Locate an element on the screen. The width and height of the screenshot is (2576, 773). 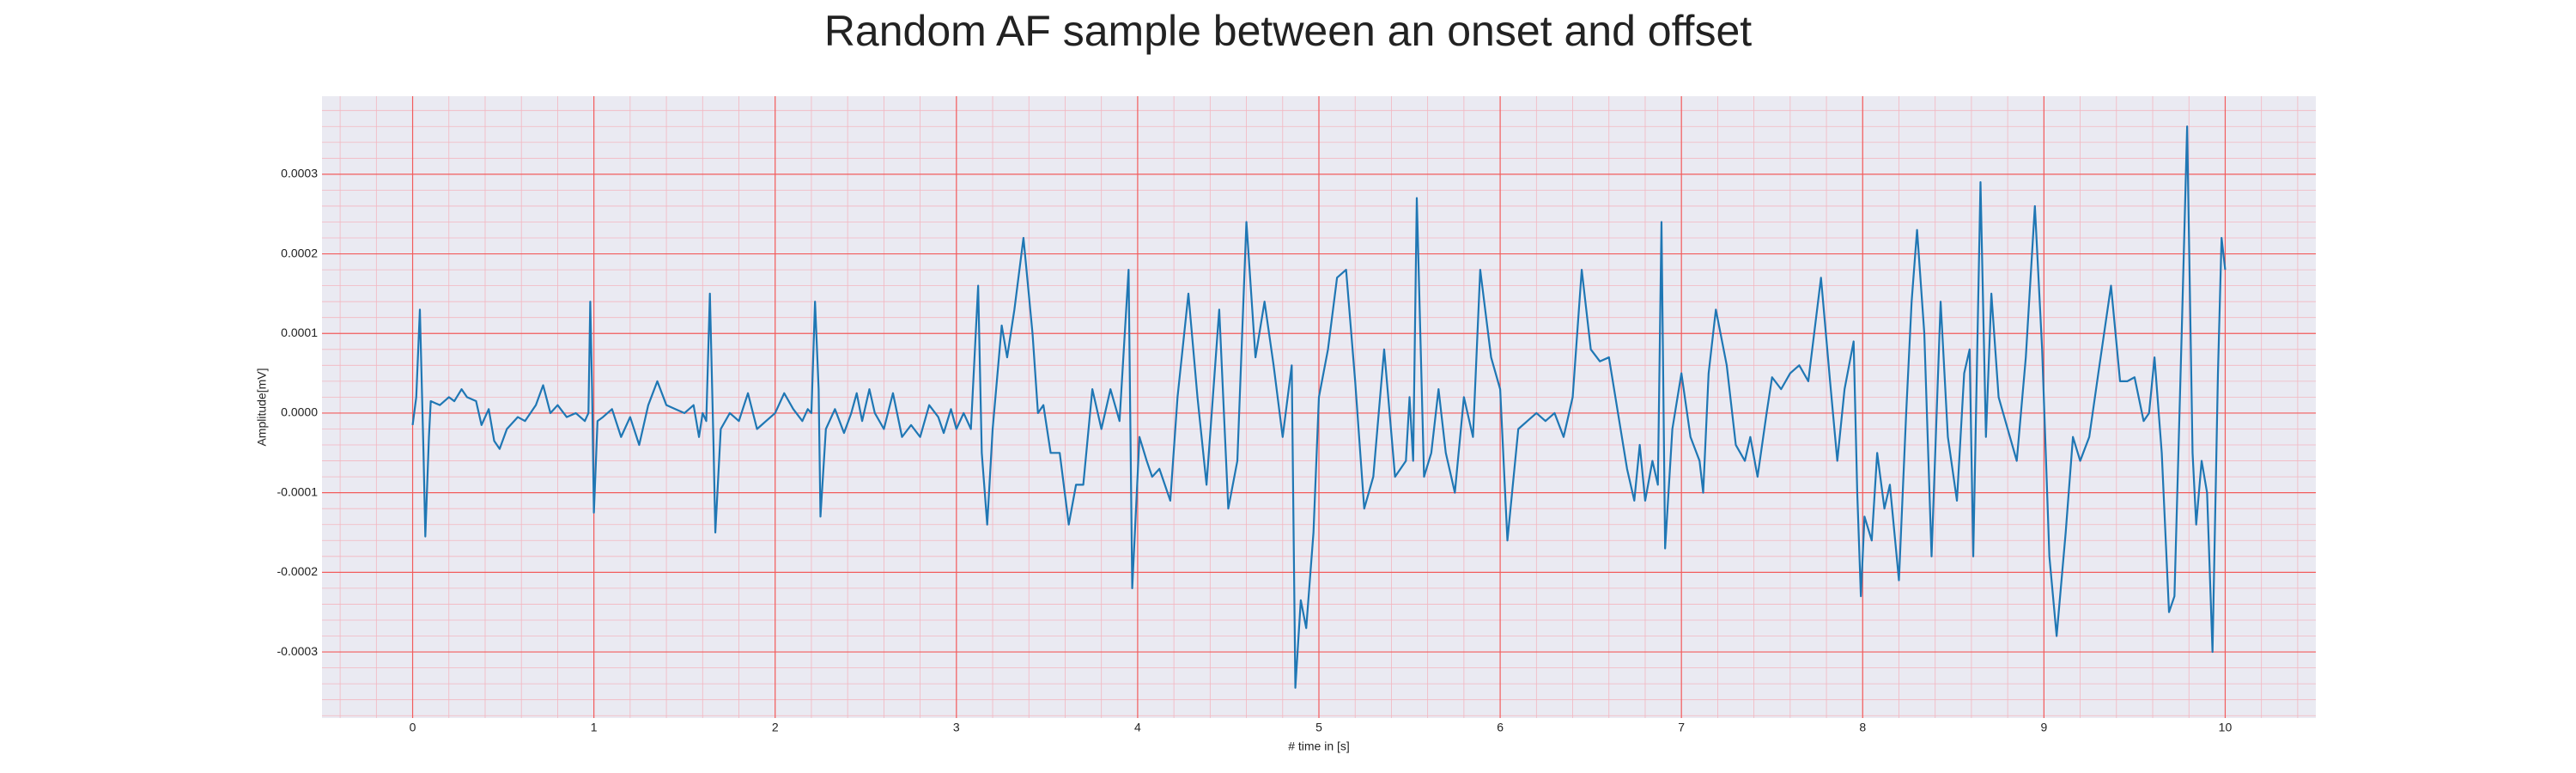
y-tick-label: 0.0003 is located at coordinates (300, 173).